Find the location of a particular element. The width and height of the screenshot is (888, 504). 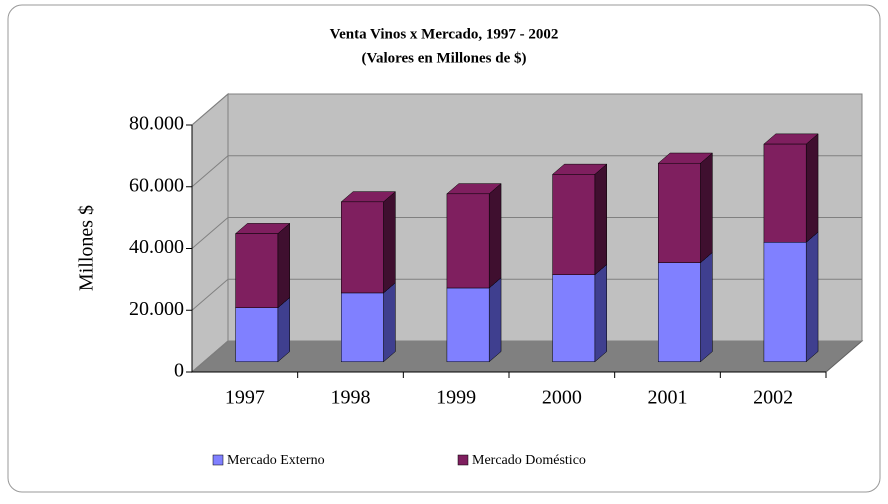

x-tick-label: 1999 is located at coordinates (456, 398).